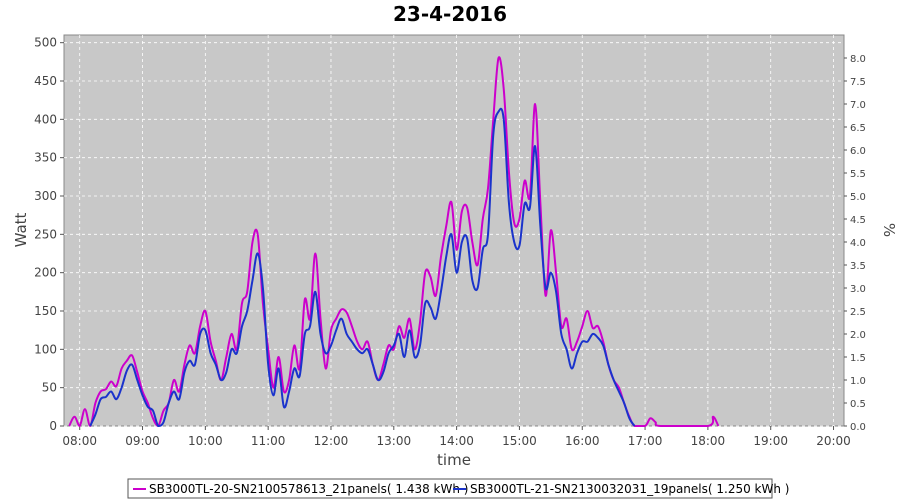  Describe the element at coordinates (858, 197) in the screenshot. I see `y2-tick-label: 5.0` at that location.